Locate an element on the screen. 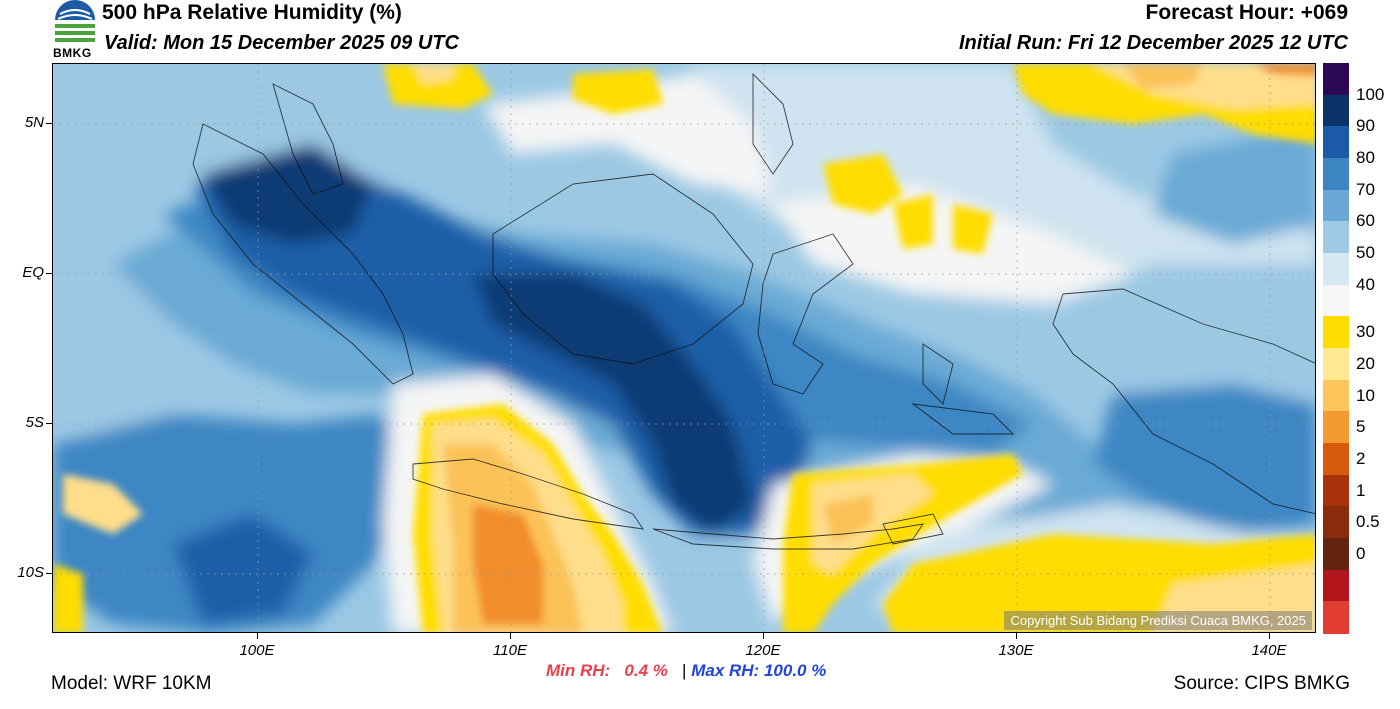 This screenshot has height=709, width=1400. colorbar-label: 100 is located at coordinates (1370, 94).